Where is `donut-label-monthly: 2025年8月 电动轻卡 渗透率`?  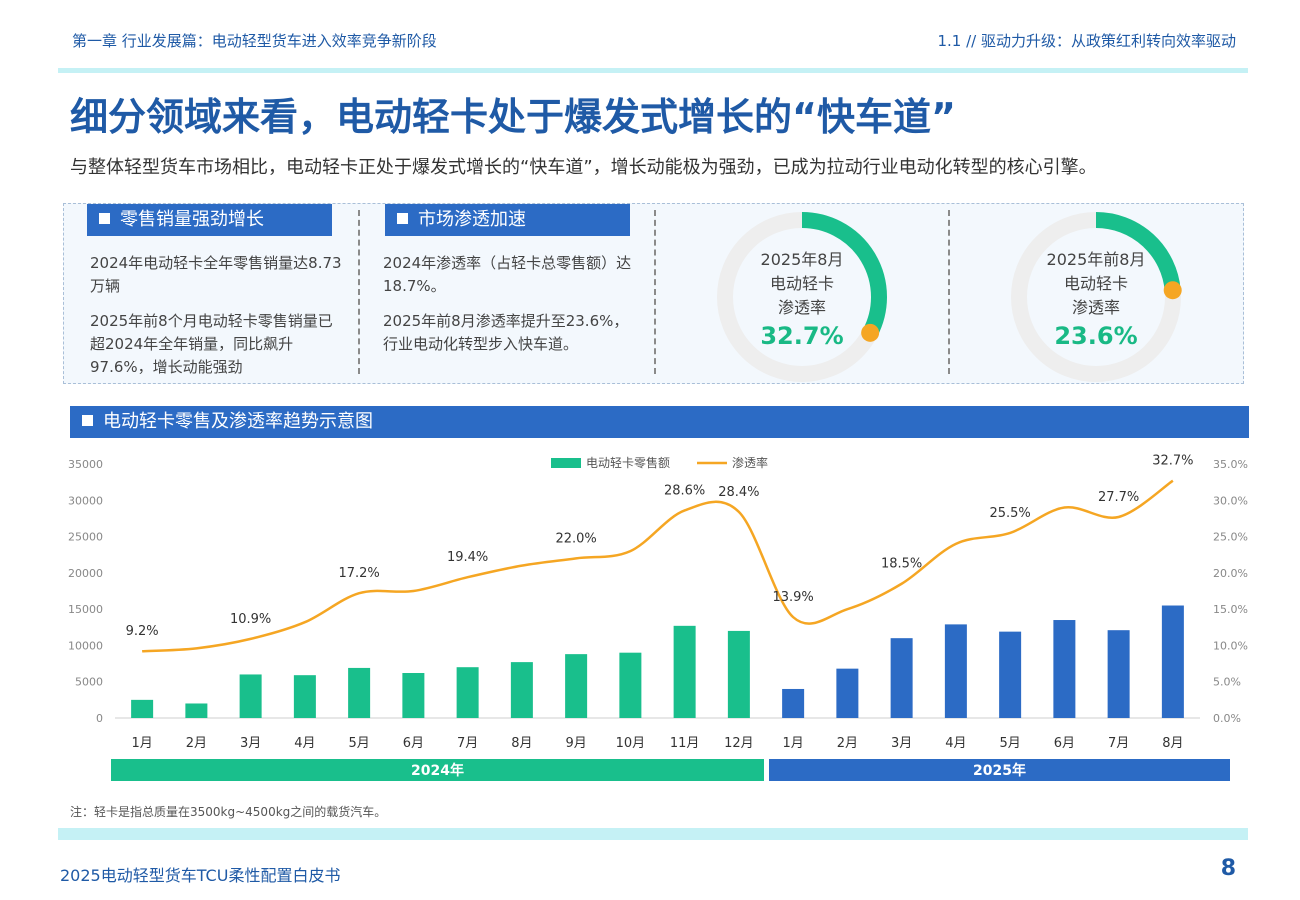
donut-label-monthly: 2025年8月 电动轻卡 渗透率 is located at coordinates (802, 284).